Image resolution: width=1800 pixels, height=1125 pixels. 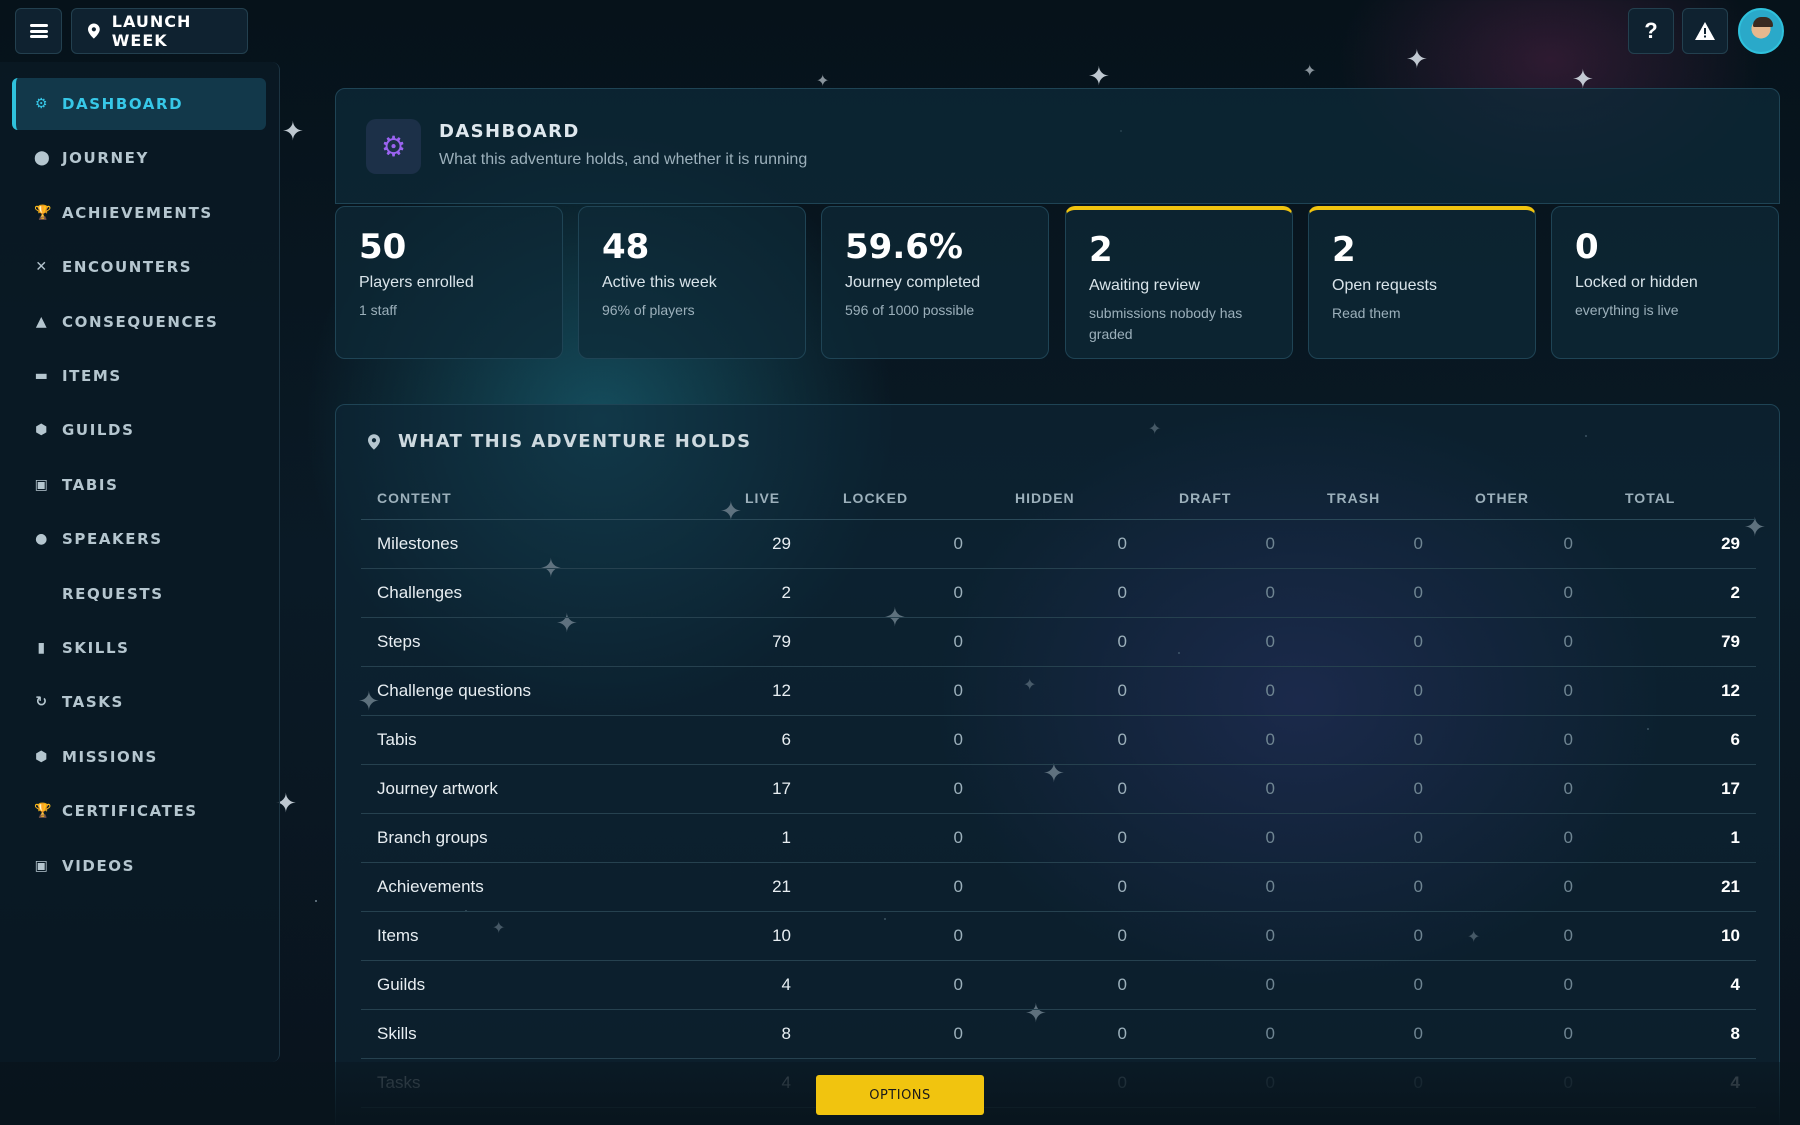 I want to click on table-row: Milestones 29 0 0 0 0 0 29, so click(x=1058, y=544).